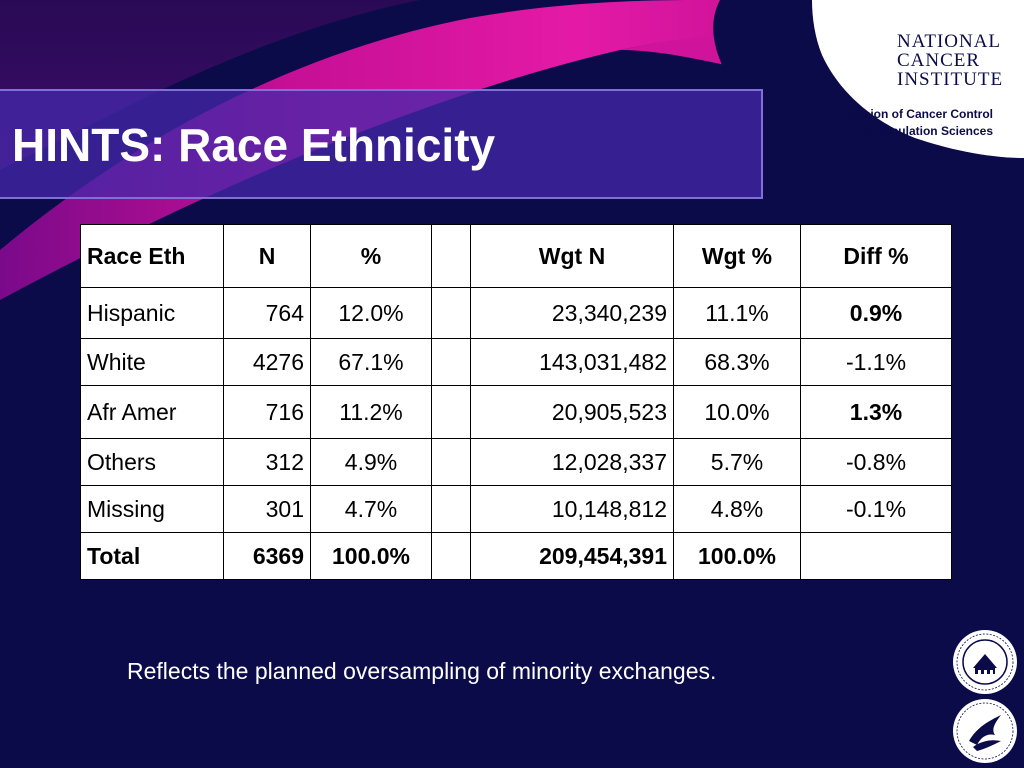 This screenshot has width=1024, height=768. Describe the element at coordinates (928, 131) in the screenshot. I see `division-line-2: & Population Sciences` at that location.